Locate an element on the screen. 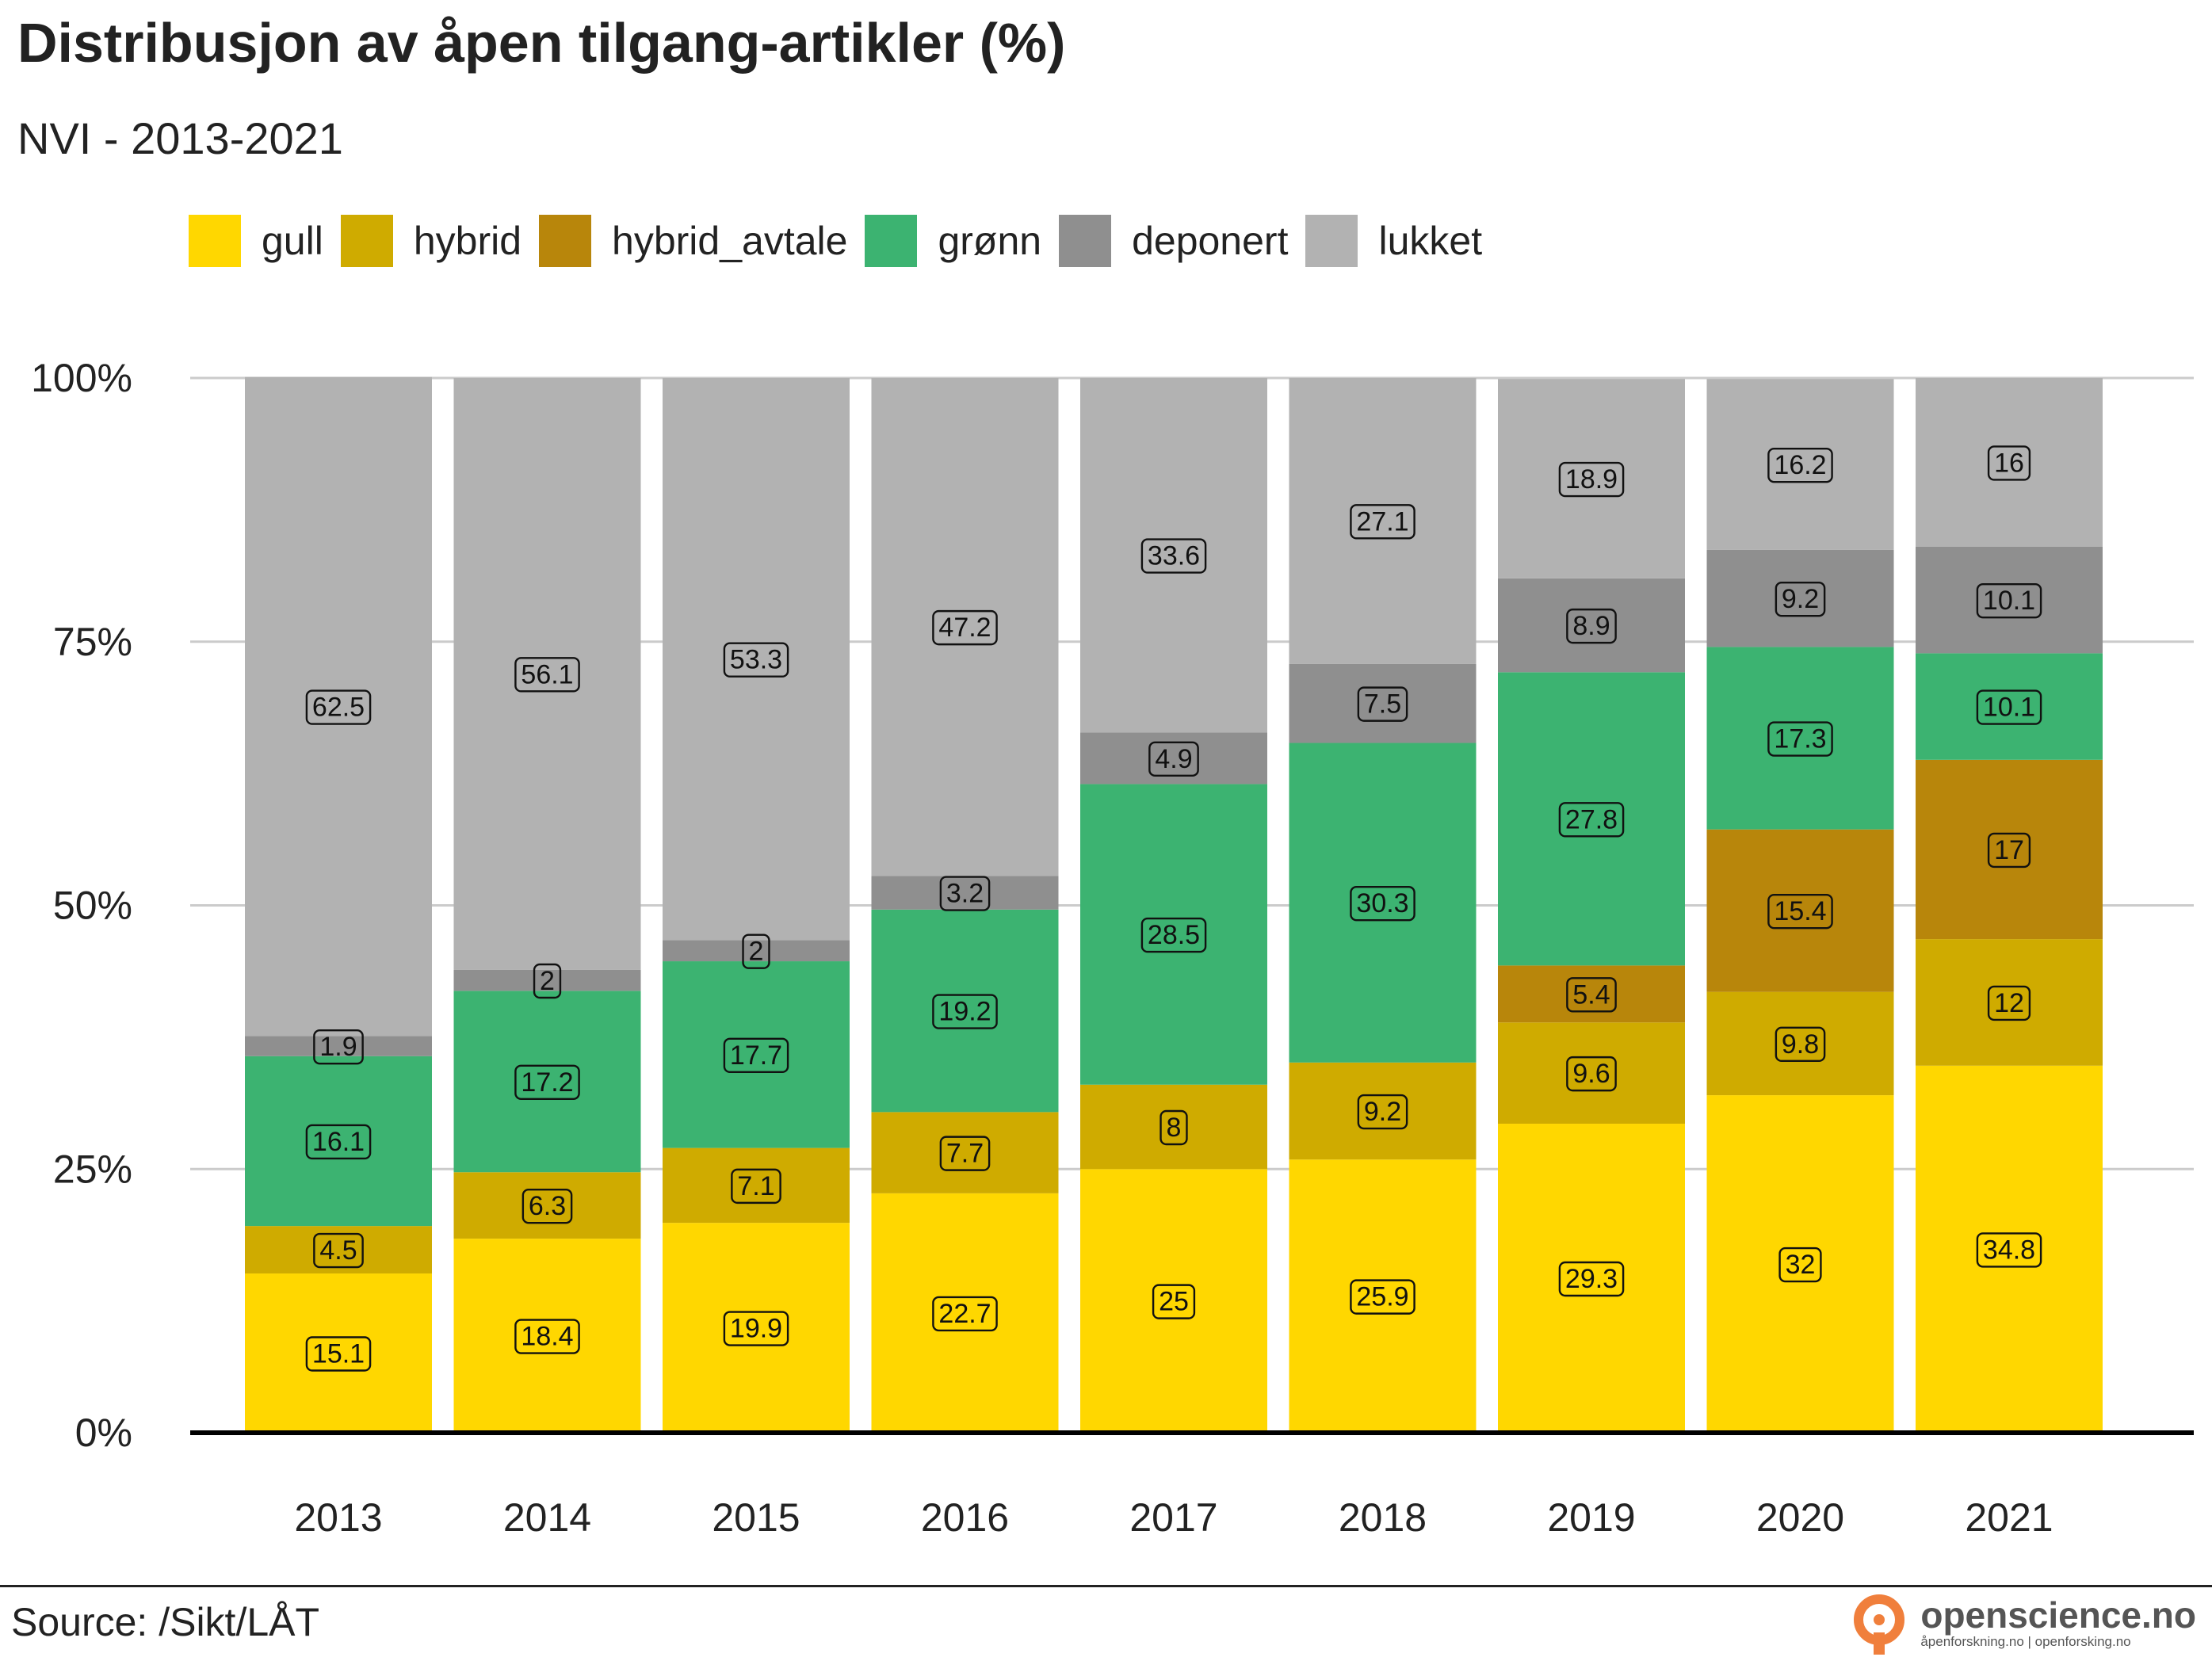 This screenshot has width=2212, height=1657. data-label-deponert-2021: 10.1 is located at coordinates (2009, 600).